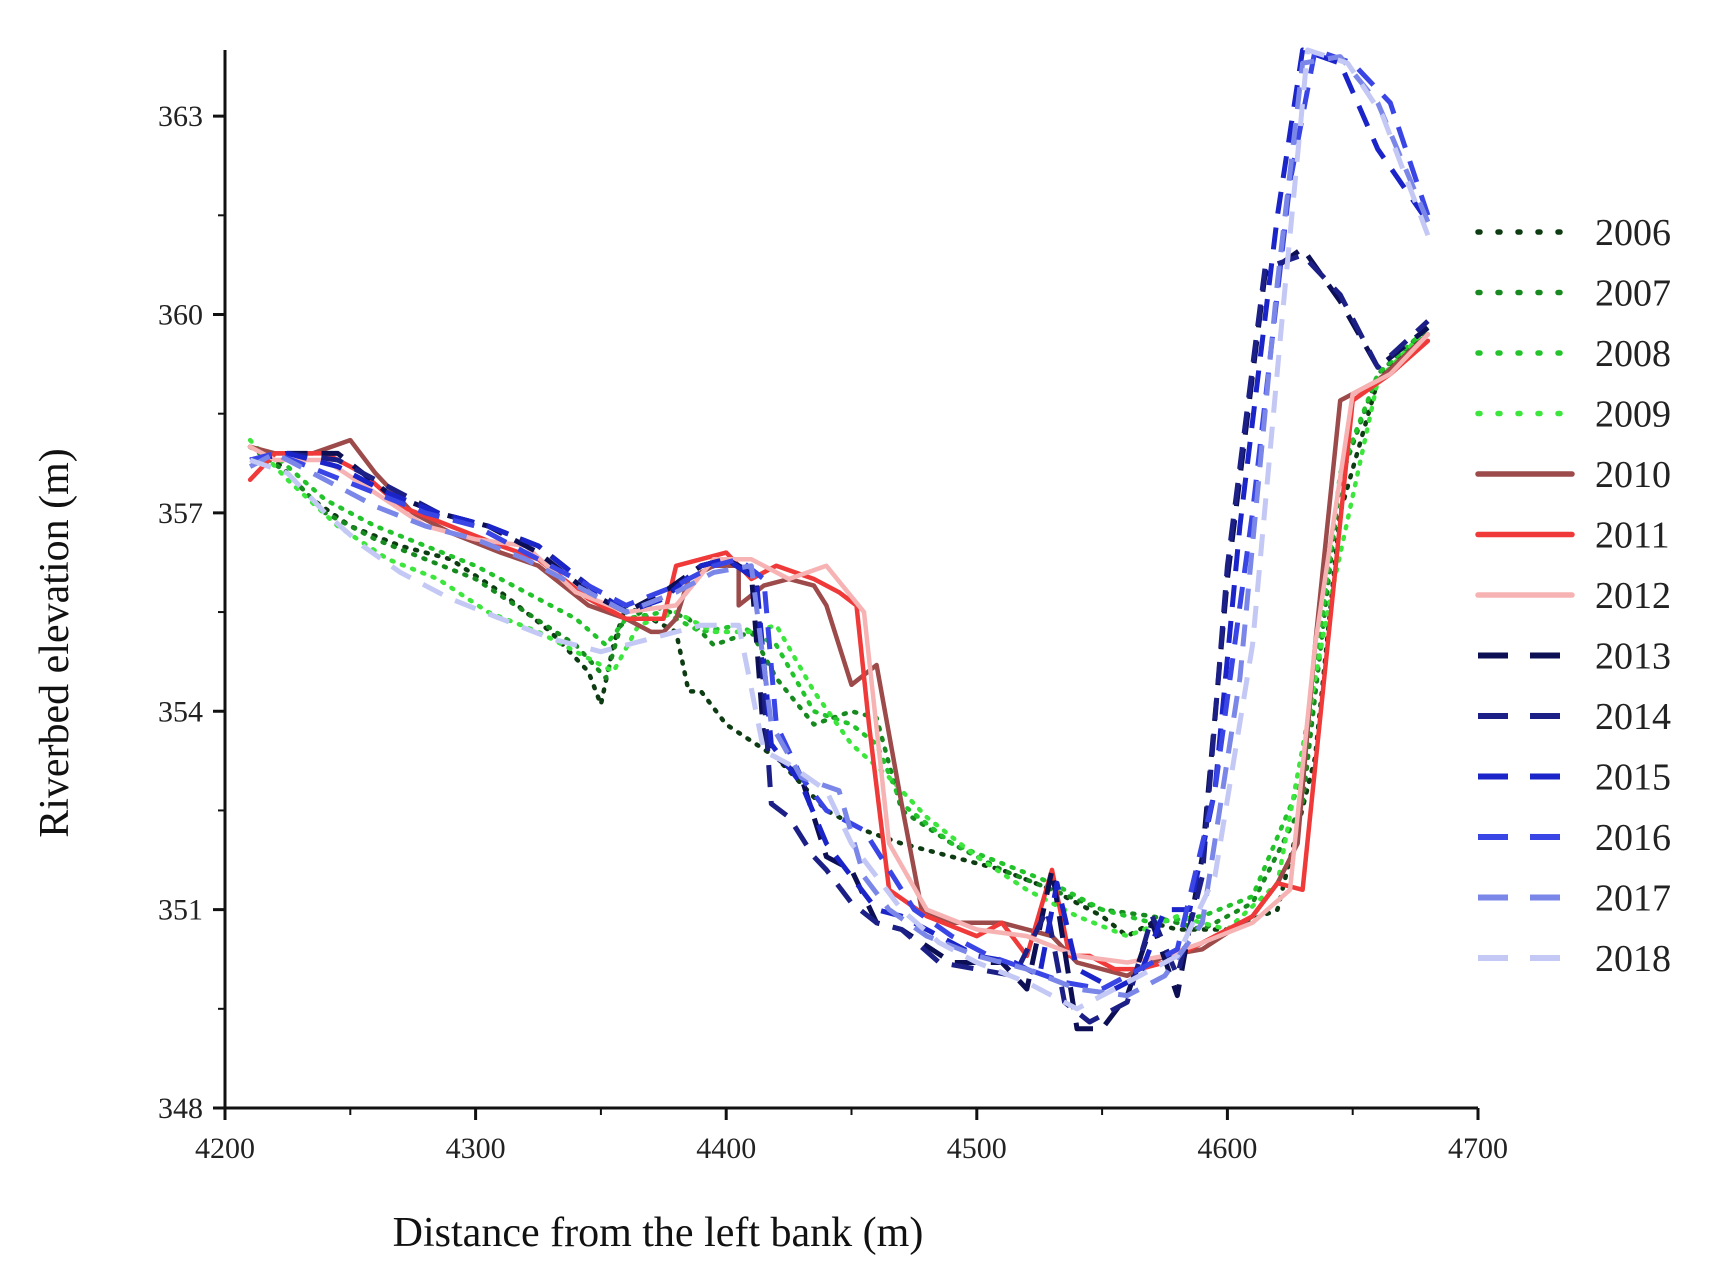  Describe the element at coordinates (1633, 354) in the screenshot. I see `legend-label-2008: 2008` at that location.